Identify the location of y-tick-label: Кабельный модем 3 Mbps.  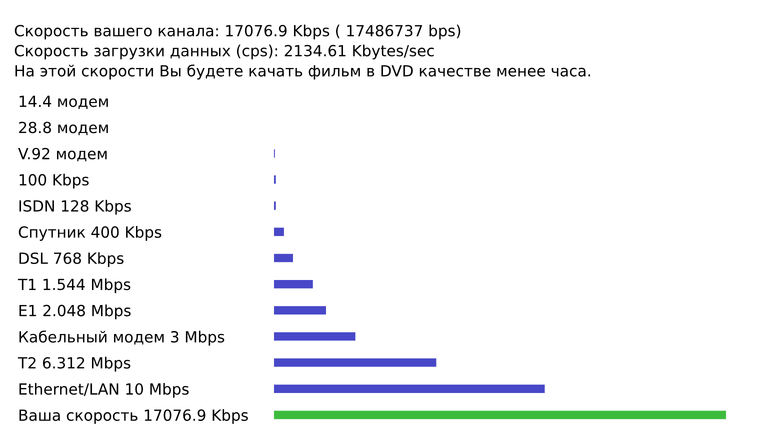
(122, 338).